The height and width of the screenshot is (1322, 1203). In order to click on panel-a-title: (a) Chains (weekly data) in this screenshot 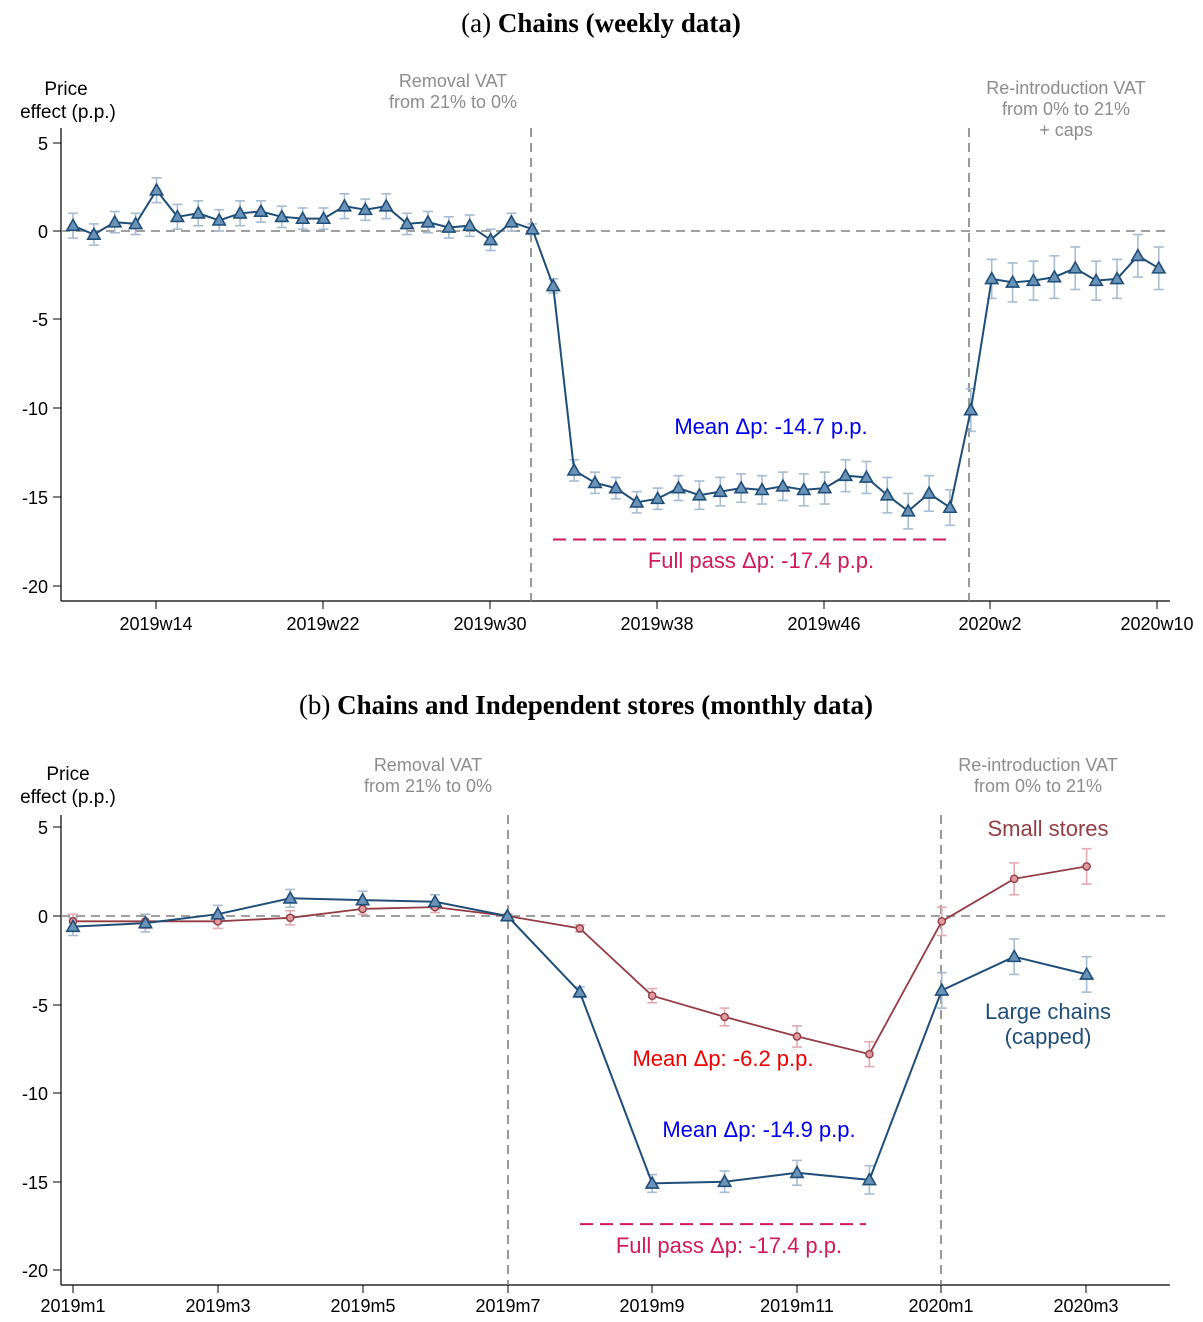, I will do `click(601, 23)`.